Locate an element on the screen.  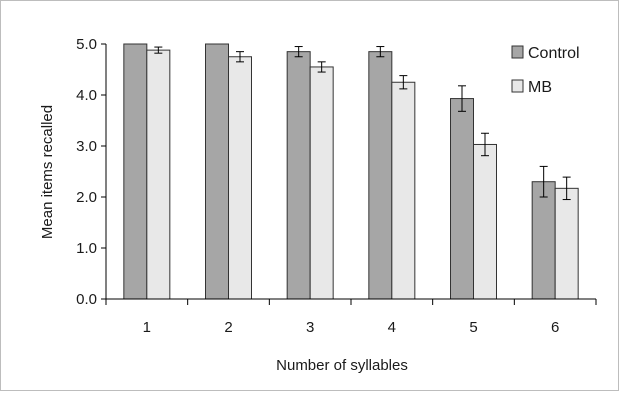
legend: Control MB is located at coordinates (545, 70).